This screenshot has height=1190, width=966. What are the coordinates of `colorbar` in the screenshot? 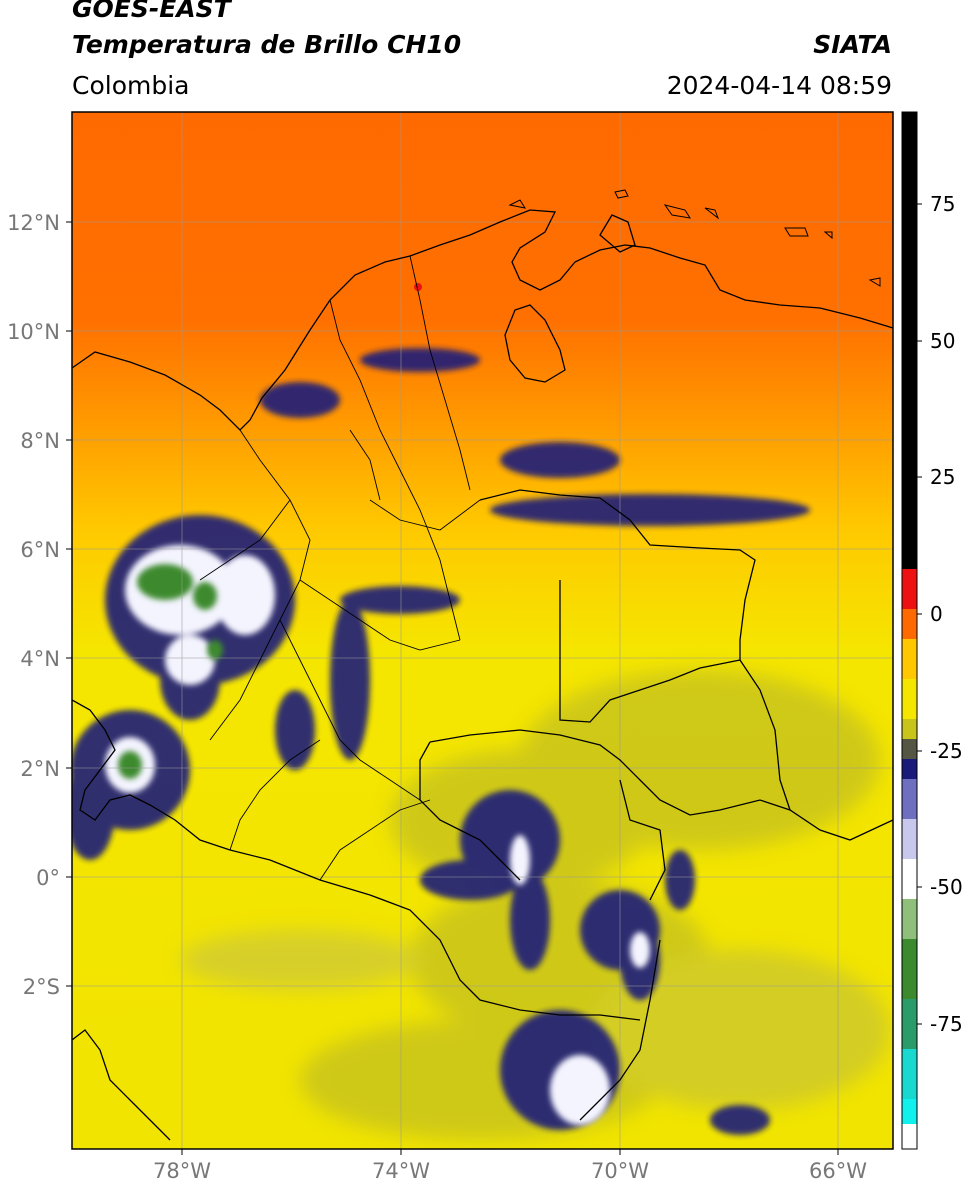 It's located at (909, 630).